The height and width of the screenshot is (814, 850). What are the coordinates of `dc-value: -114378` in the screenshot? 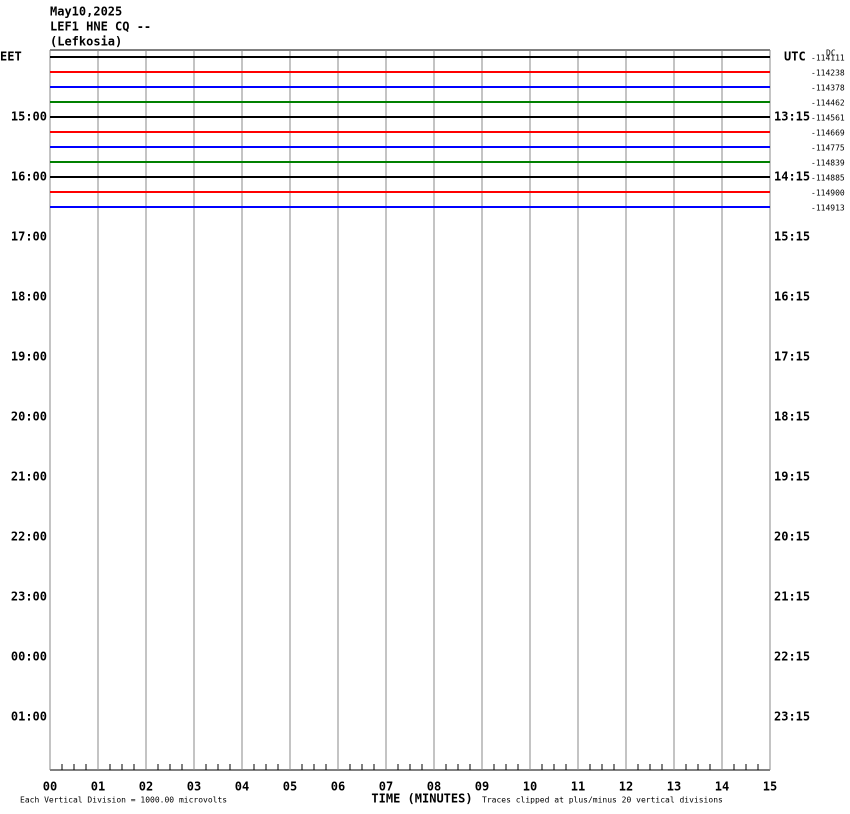 It's located at (828, 88).